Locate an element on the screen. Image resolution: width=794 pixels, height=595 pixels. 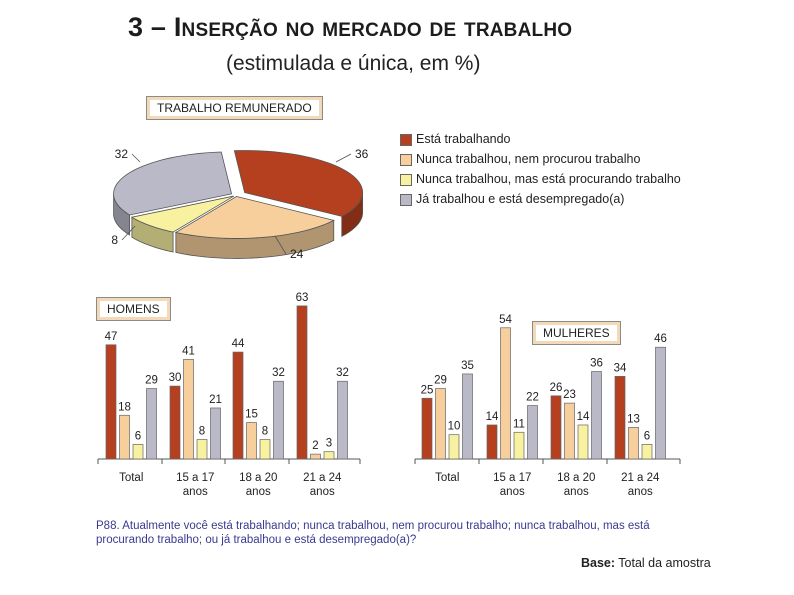
pie-chart: 36 24 8 32 is located at coordinates (239, 204).